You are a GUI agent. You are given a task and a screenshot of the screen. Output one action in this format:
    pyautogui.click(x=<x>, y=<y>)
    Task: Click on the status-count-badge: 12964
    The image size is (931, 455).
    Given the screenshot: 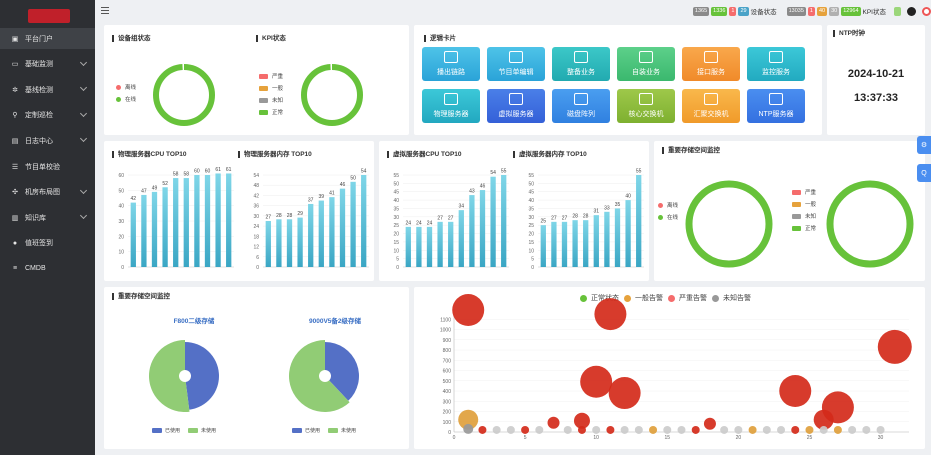 What is the action you would take?
    pyautogui.click(x=851, y=11)
    